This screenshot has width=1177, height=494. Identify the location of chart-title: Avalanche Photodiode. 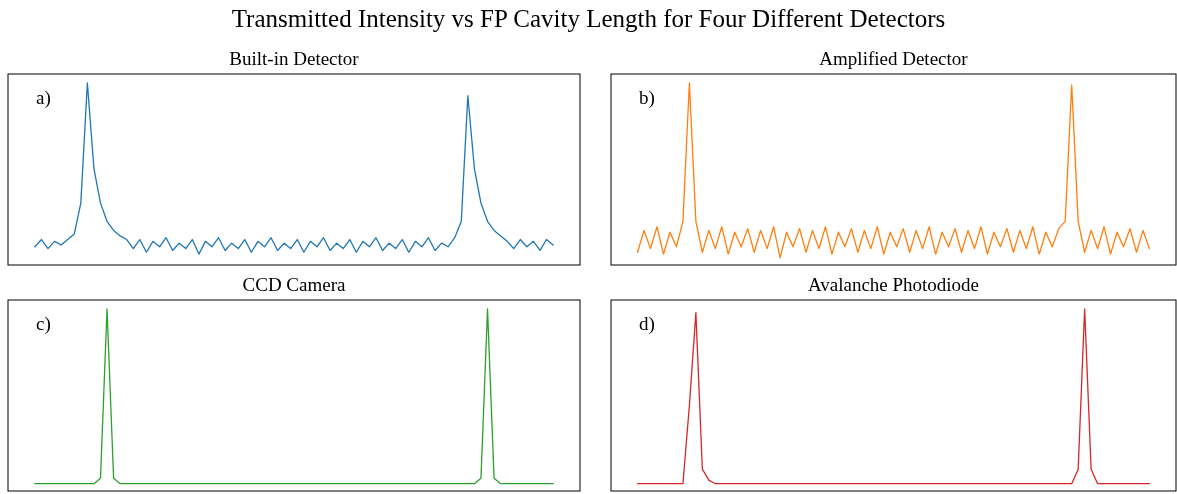
(893, 284).